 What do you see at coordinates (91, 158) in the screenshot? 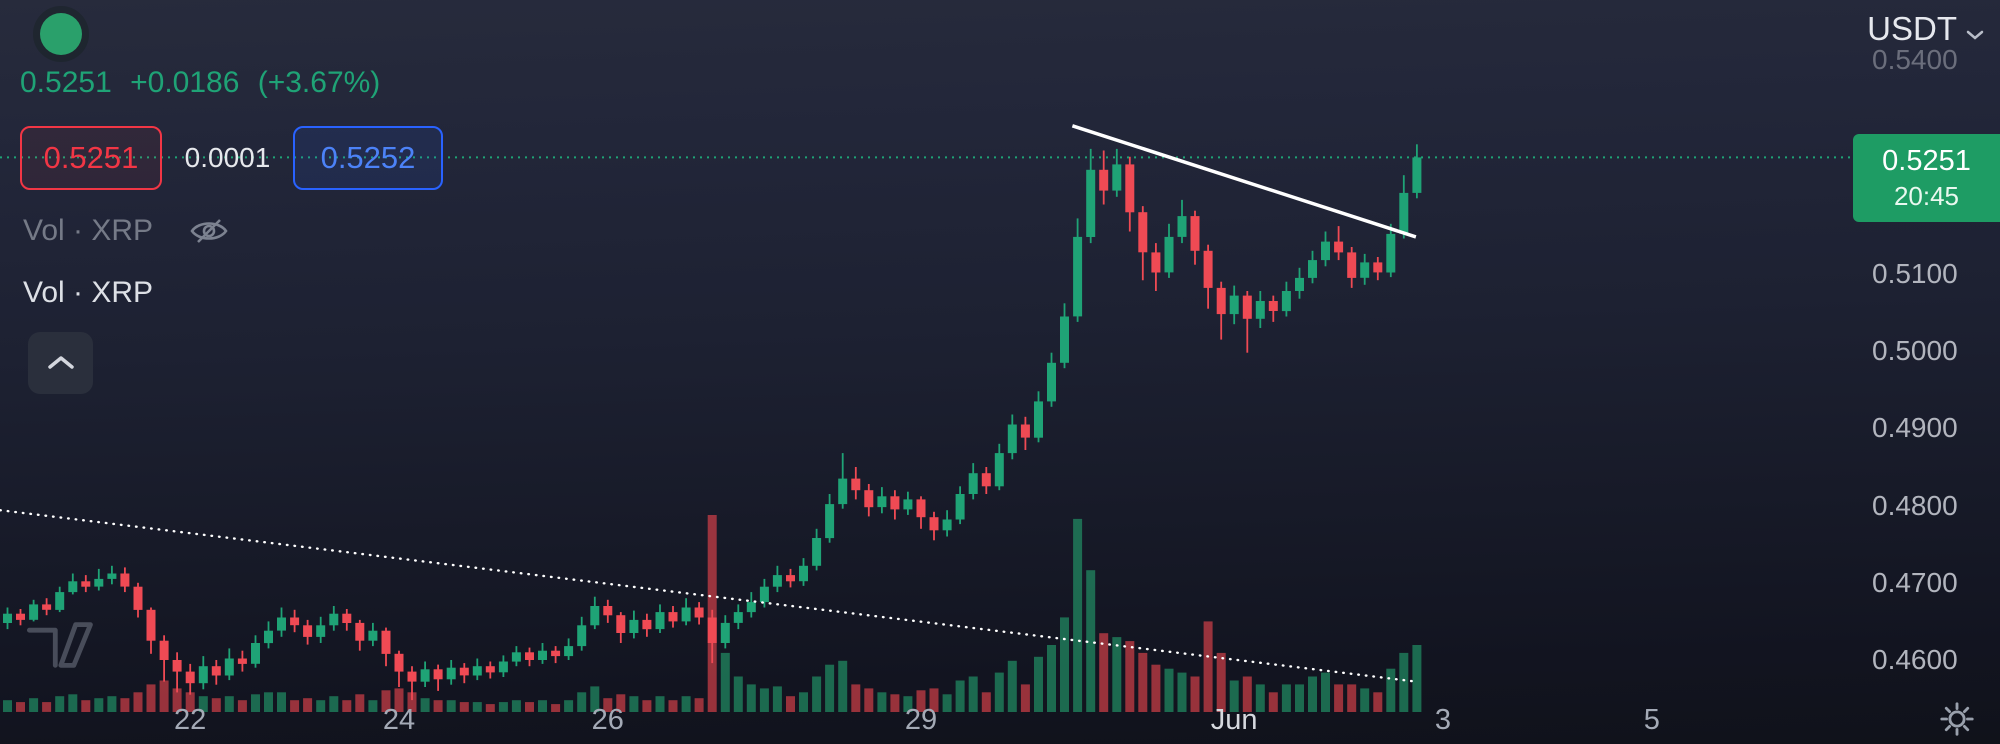
I see `bid-price-button: 0.5251` at bounding box center [91, 158].